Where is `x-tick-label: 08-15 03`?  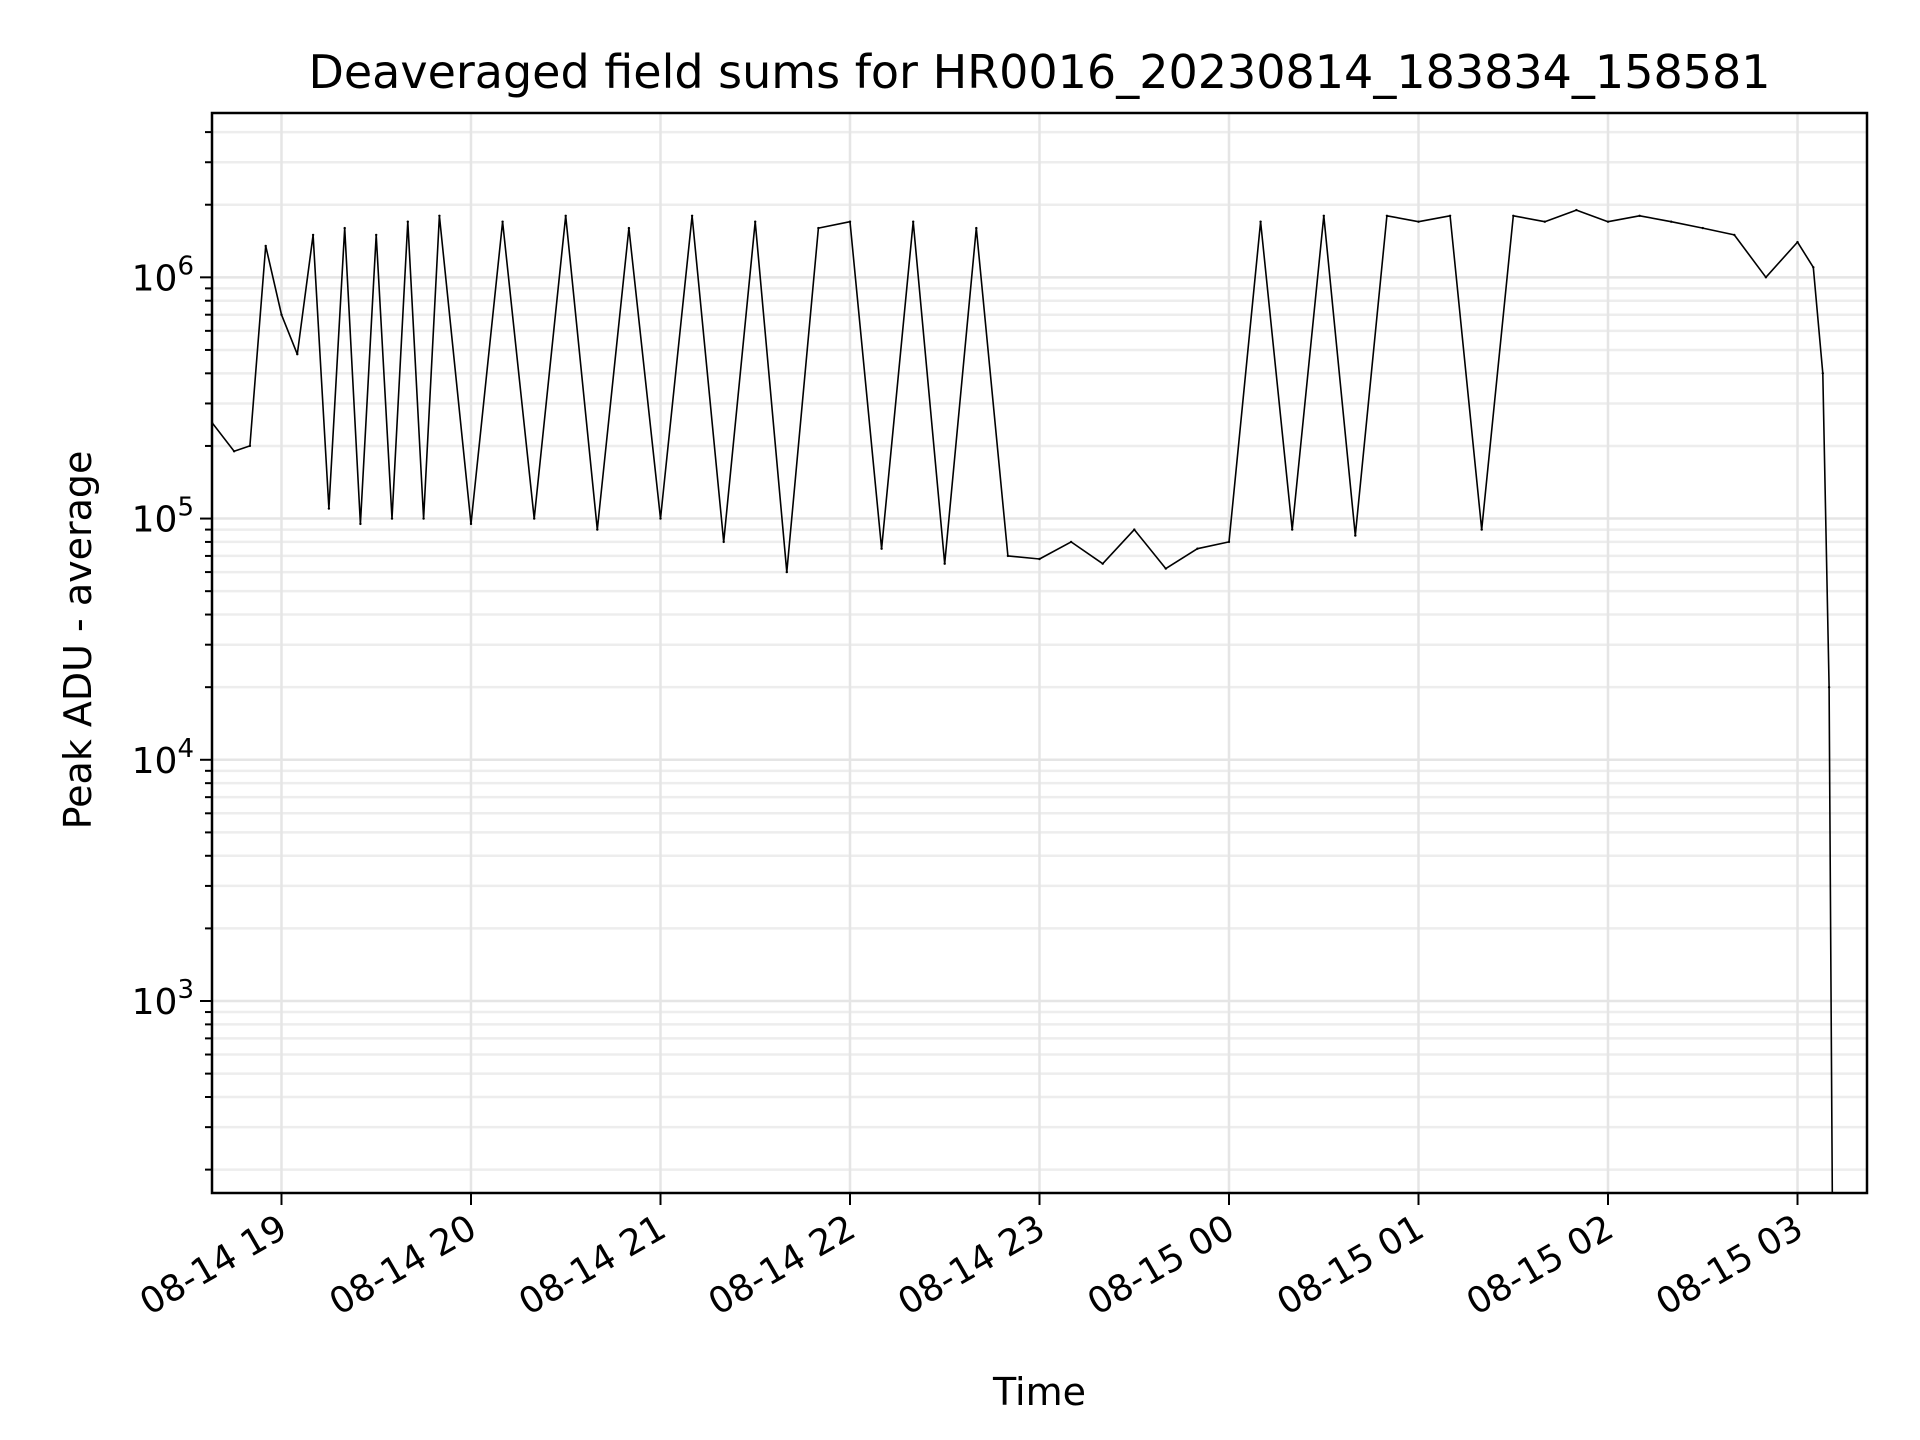
x-tick-label: 08-15 03 is located at coordinates (1729, 1265).